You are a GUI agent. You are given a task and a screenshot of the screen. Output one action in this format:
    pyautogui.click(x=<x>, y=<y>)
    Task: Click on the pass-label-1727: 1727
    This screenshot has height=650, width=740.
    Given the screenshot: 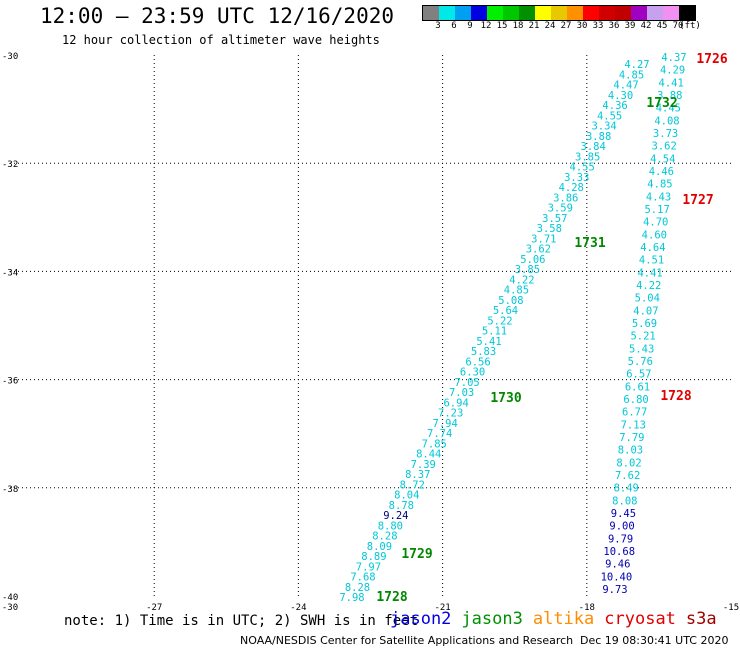 What is the action you would take?
    pyautogui.click(x=697, y=200)
    